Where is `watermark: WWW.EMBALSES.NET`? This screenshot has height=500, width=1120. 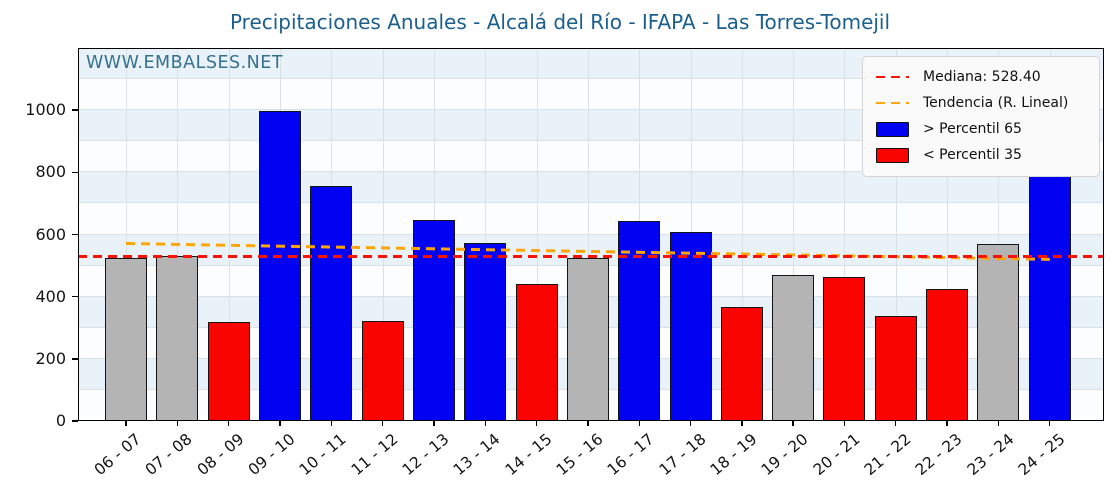
watermark: WWW.EMBALSES.NET is located at coordinates (185, 63).